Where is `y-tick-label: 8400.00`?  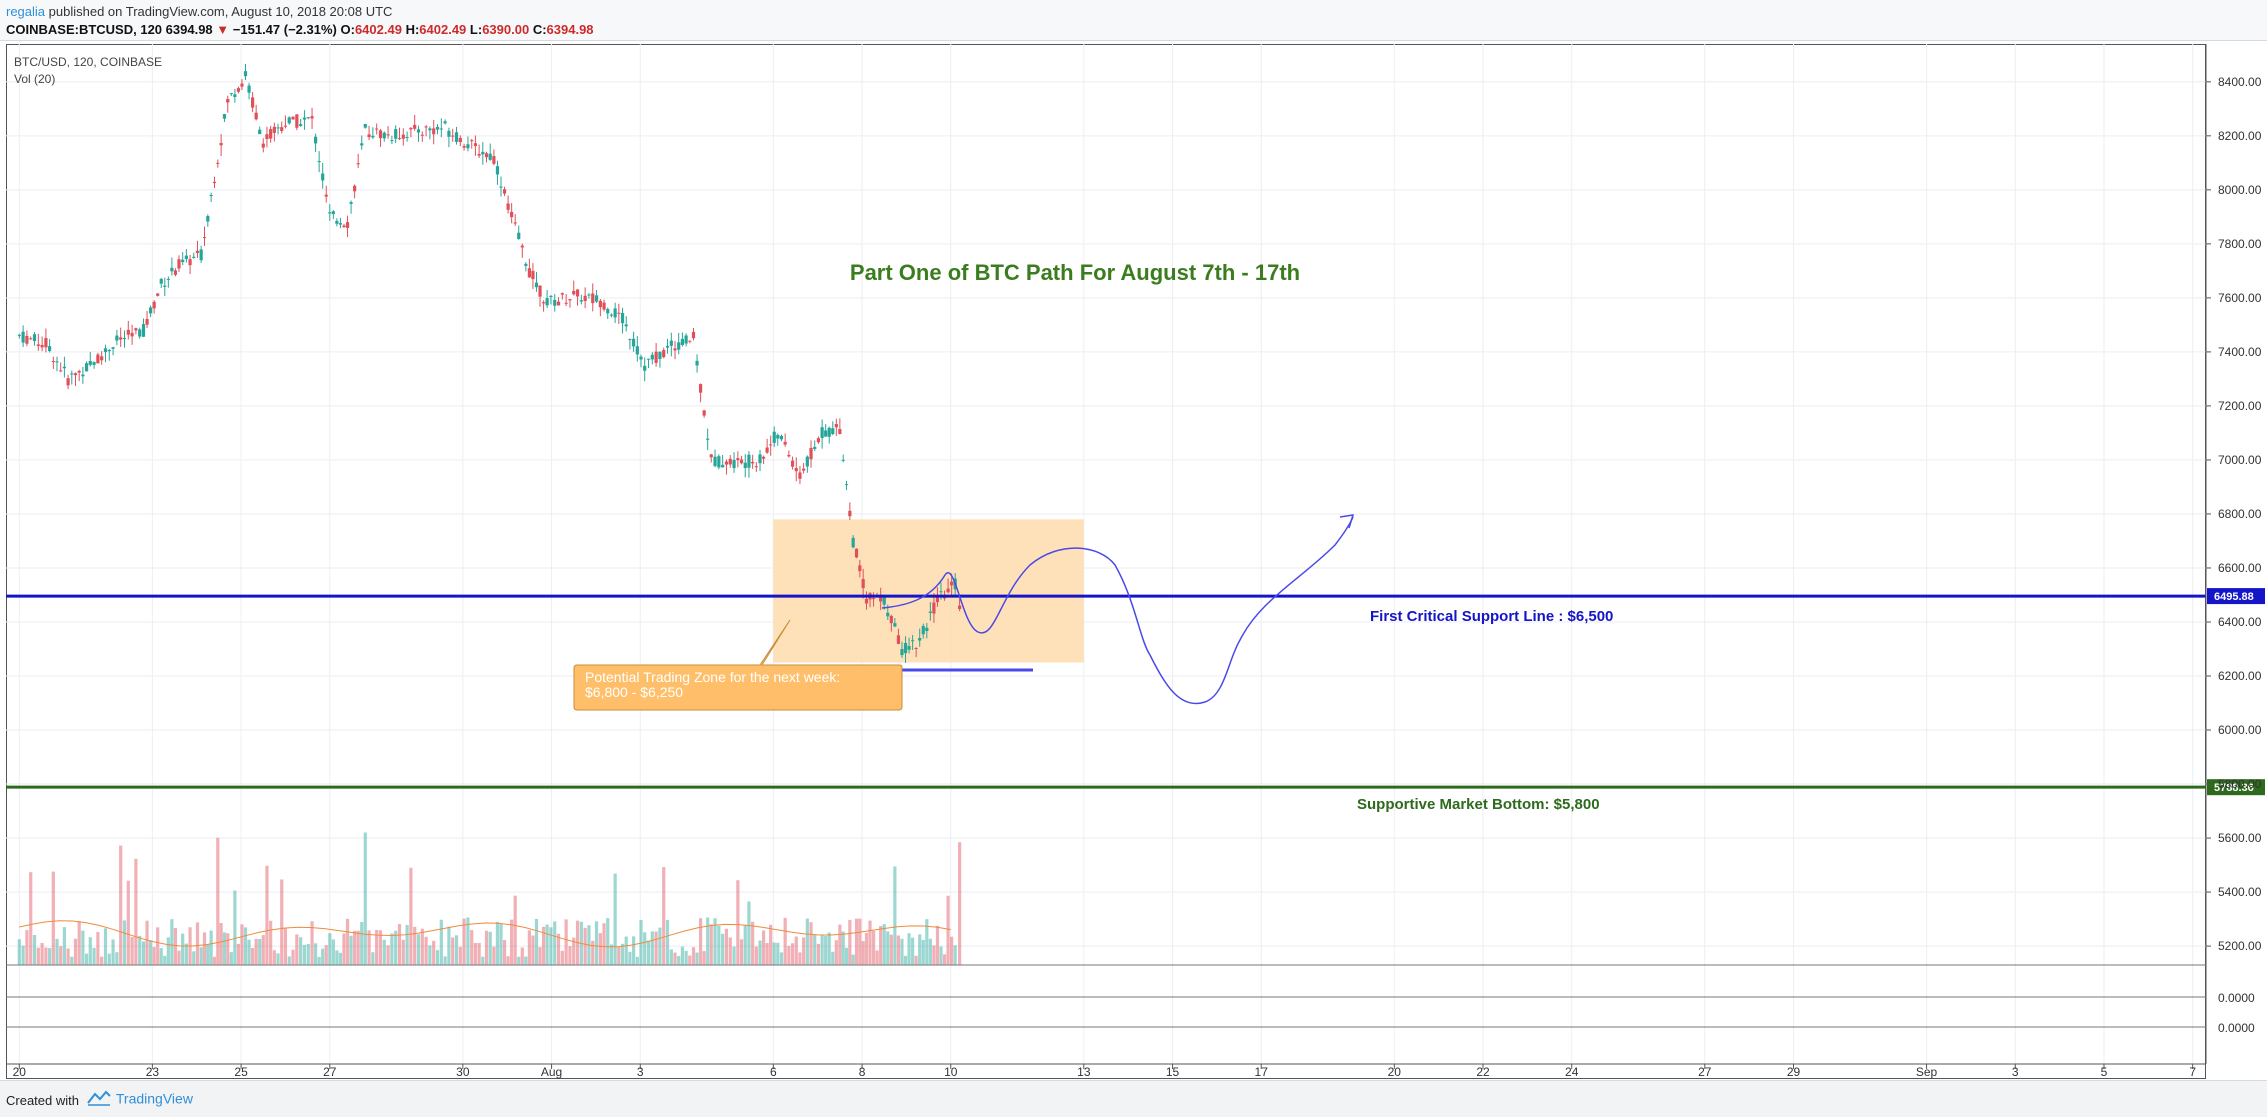 y-tick-label: 8400.00 is located at coordinates (2240, 82).